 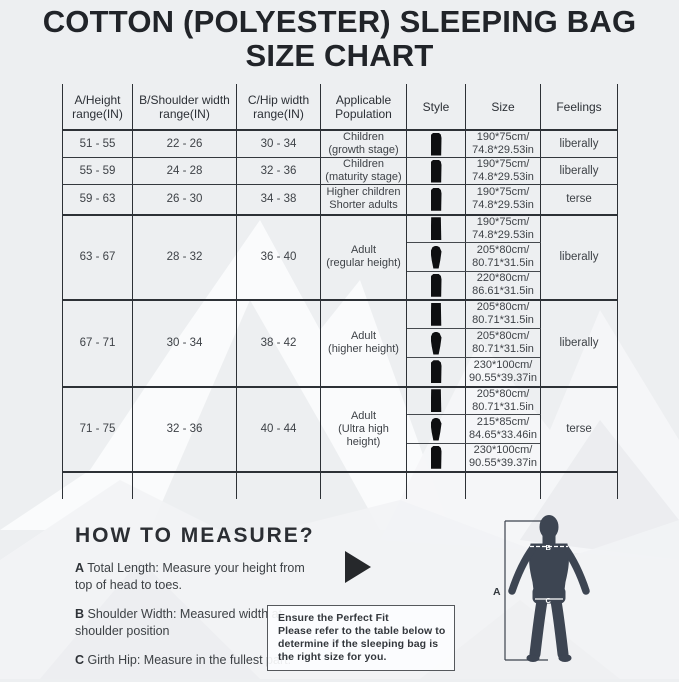 I want to click on figure-label-c: C, so click(x=549, y=600).